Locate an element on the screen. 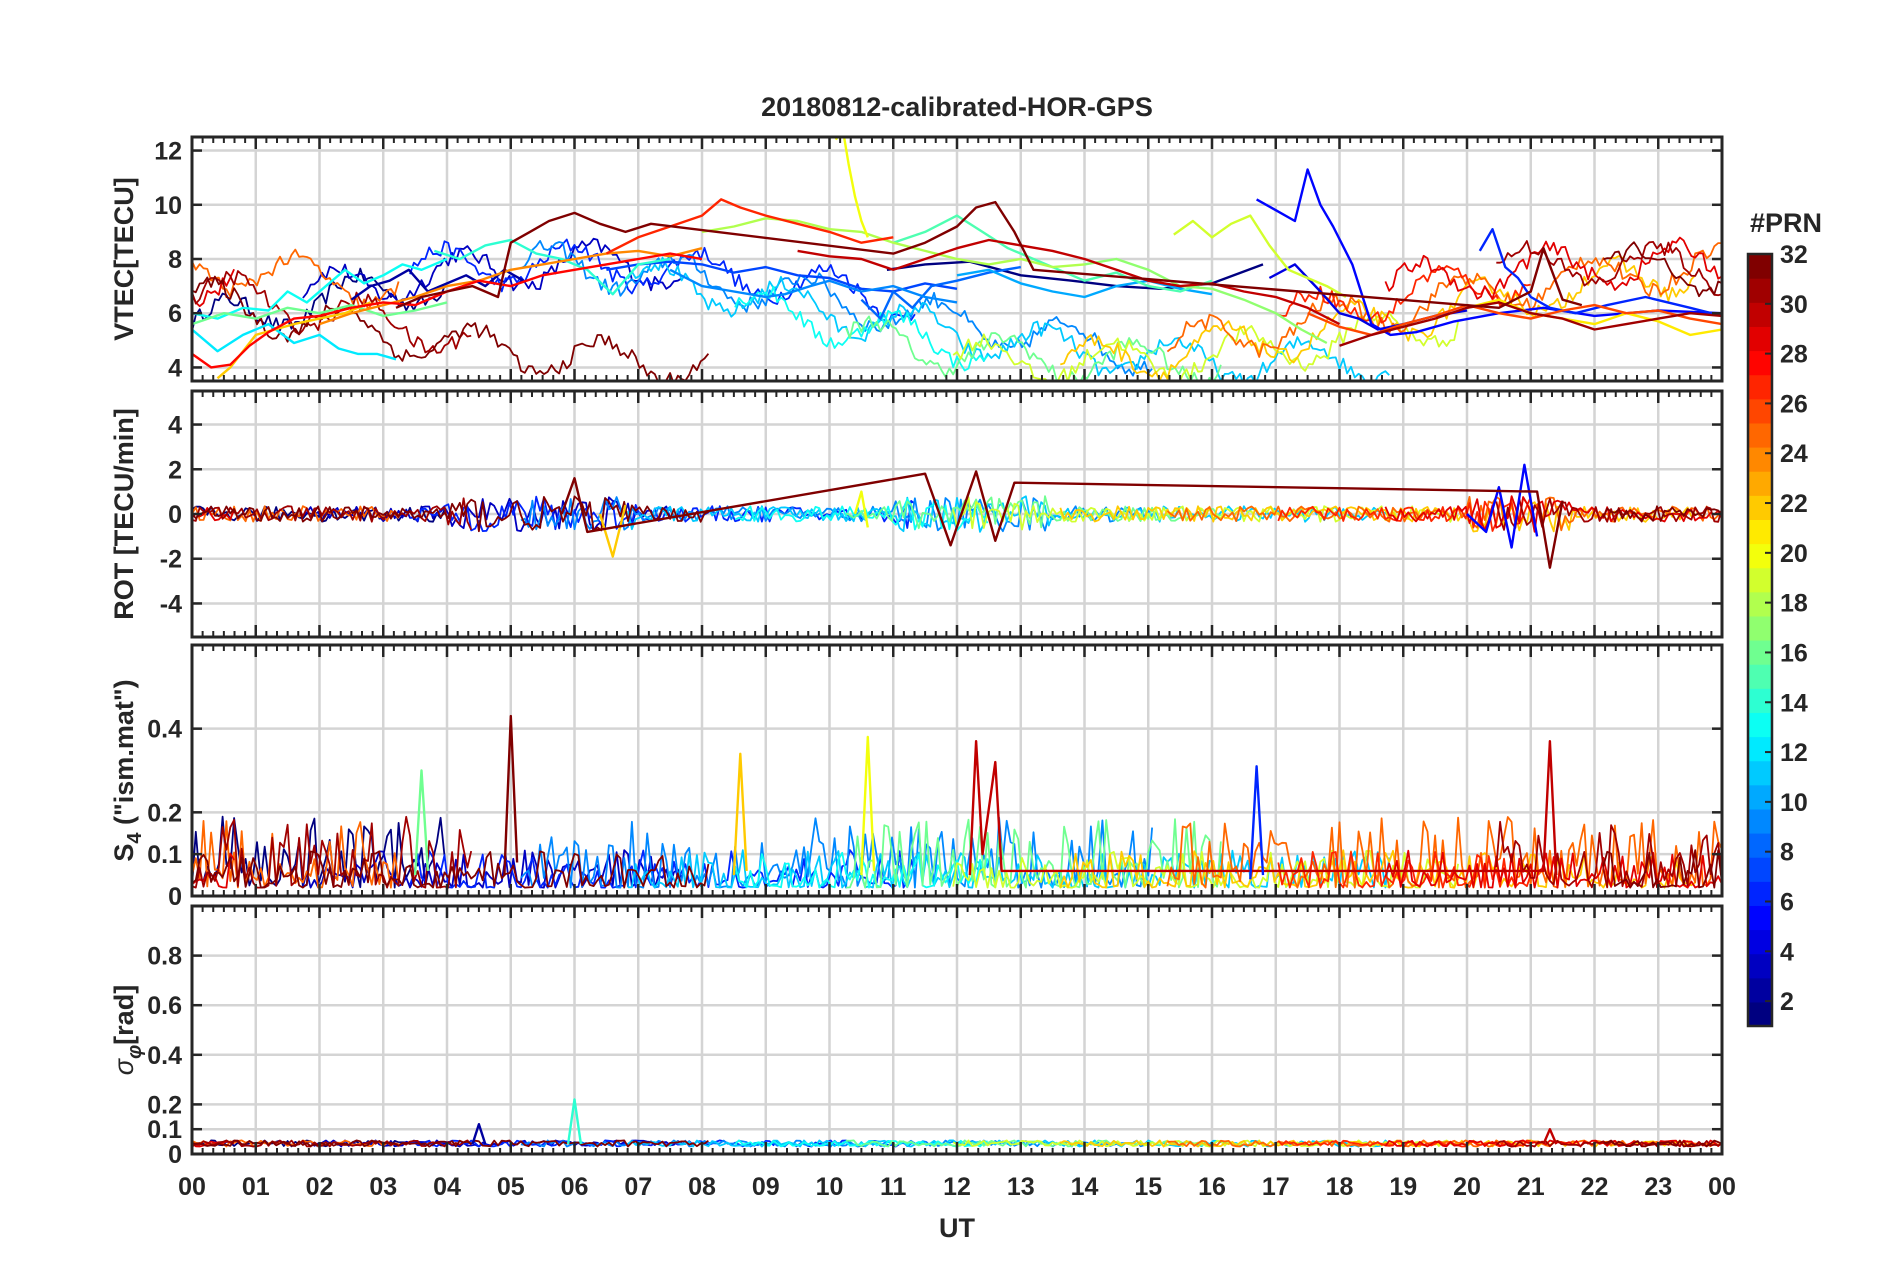  x-tick-label: 13 is located at coordinates (1021, 1187).